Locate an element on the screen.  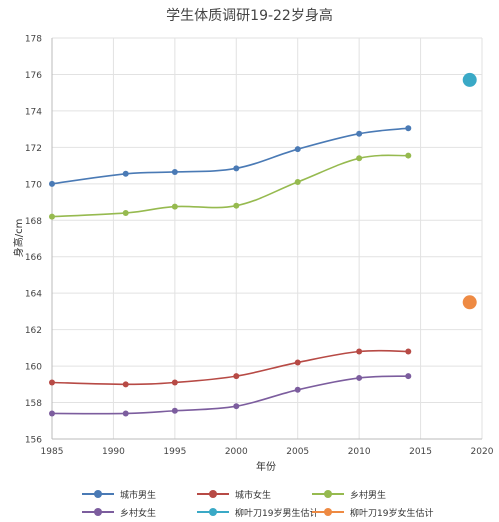
y-tick-label: 158 is located at coordinates (33, 404).